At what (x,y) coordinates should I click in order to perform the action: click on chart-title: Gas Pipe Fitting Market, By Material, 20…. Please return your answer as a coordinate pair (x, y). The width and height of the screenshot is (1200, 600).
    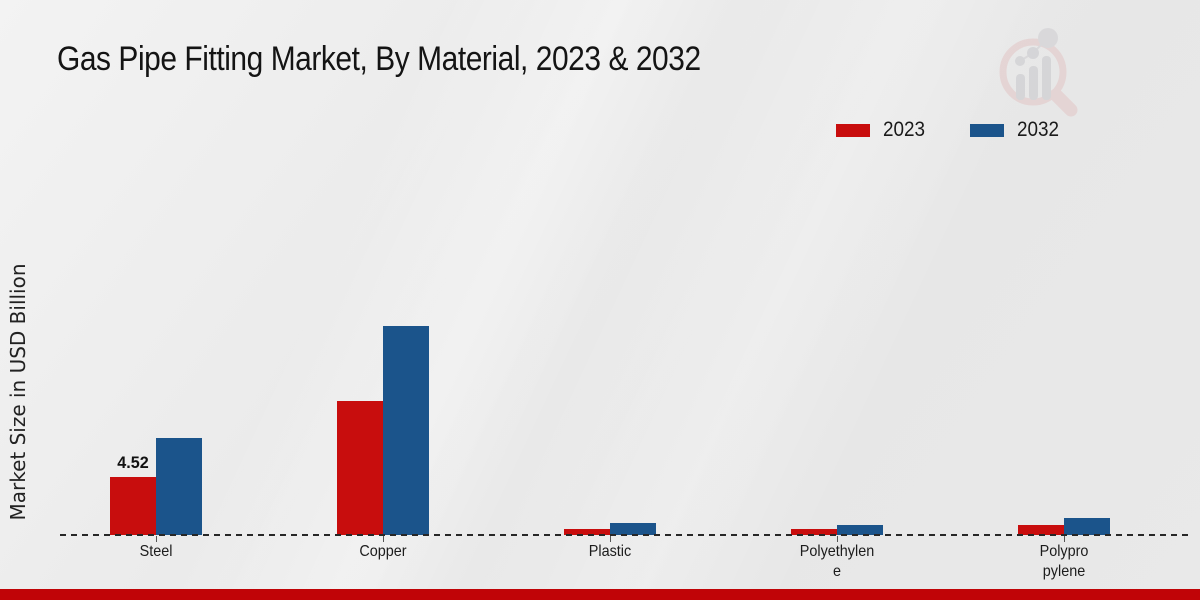
    Looking at the image, I should click on (379, 59).